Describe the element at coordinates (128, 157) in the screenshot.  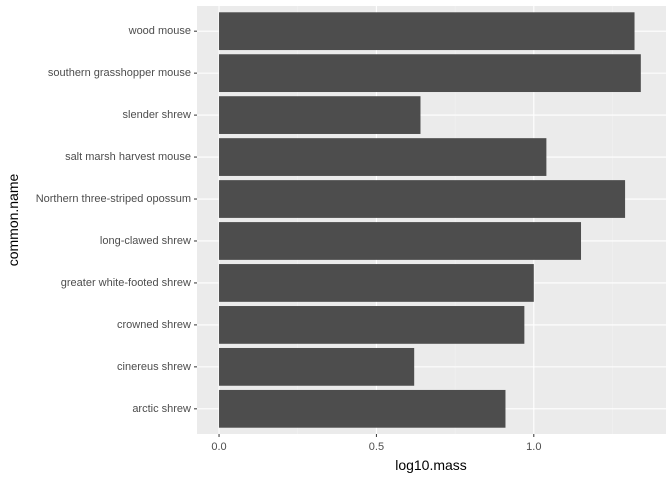
I see `y-tick-label: salt marsh harvest mouse` at that location.